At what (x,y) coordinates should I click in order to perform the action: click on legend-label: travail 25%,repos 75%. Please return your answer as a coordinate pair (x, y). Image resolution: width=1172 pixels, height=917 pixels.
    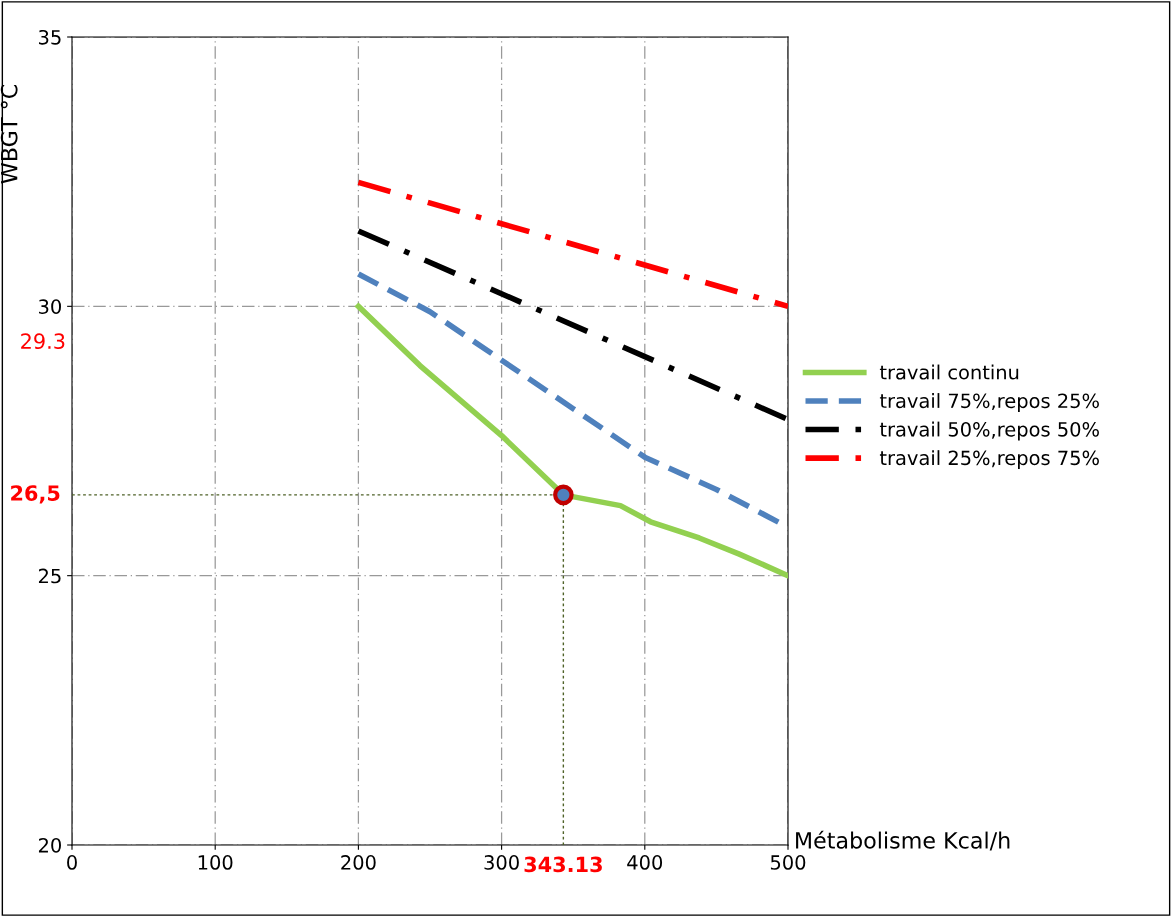
    Looking at the image, I should click on (989, 459).